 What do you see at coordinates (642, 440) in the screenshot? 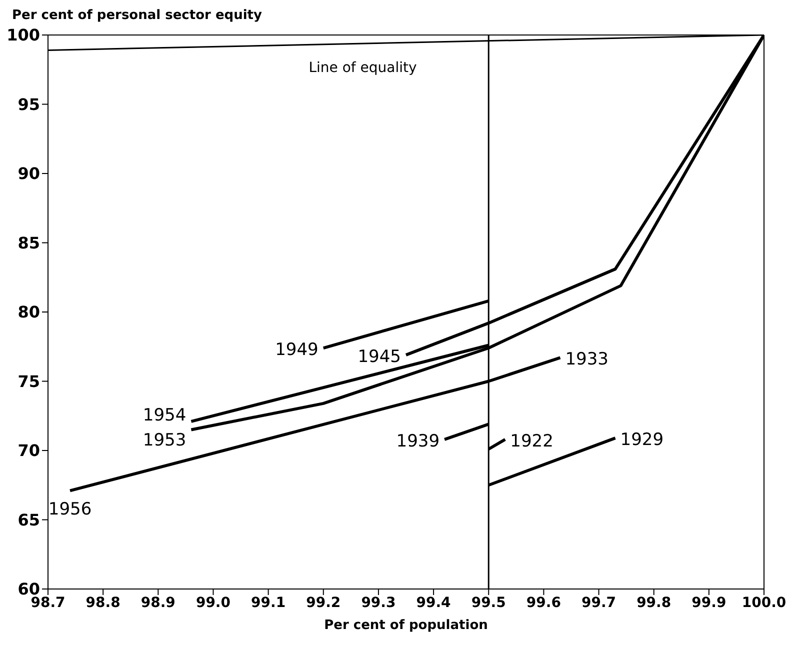
I see `annotation: 1929` at bounding box center [642, 440].